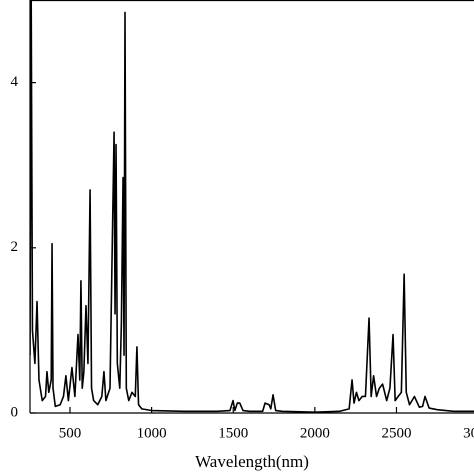 The image size is (474, 474). What do you see at coordinates (468, 433) in the screenshot?
I see `x-tick-label: 3000` at bounding box center [468, 433].